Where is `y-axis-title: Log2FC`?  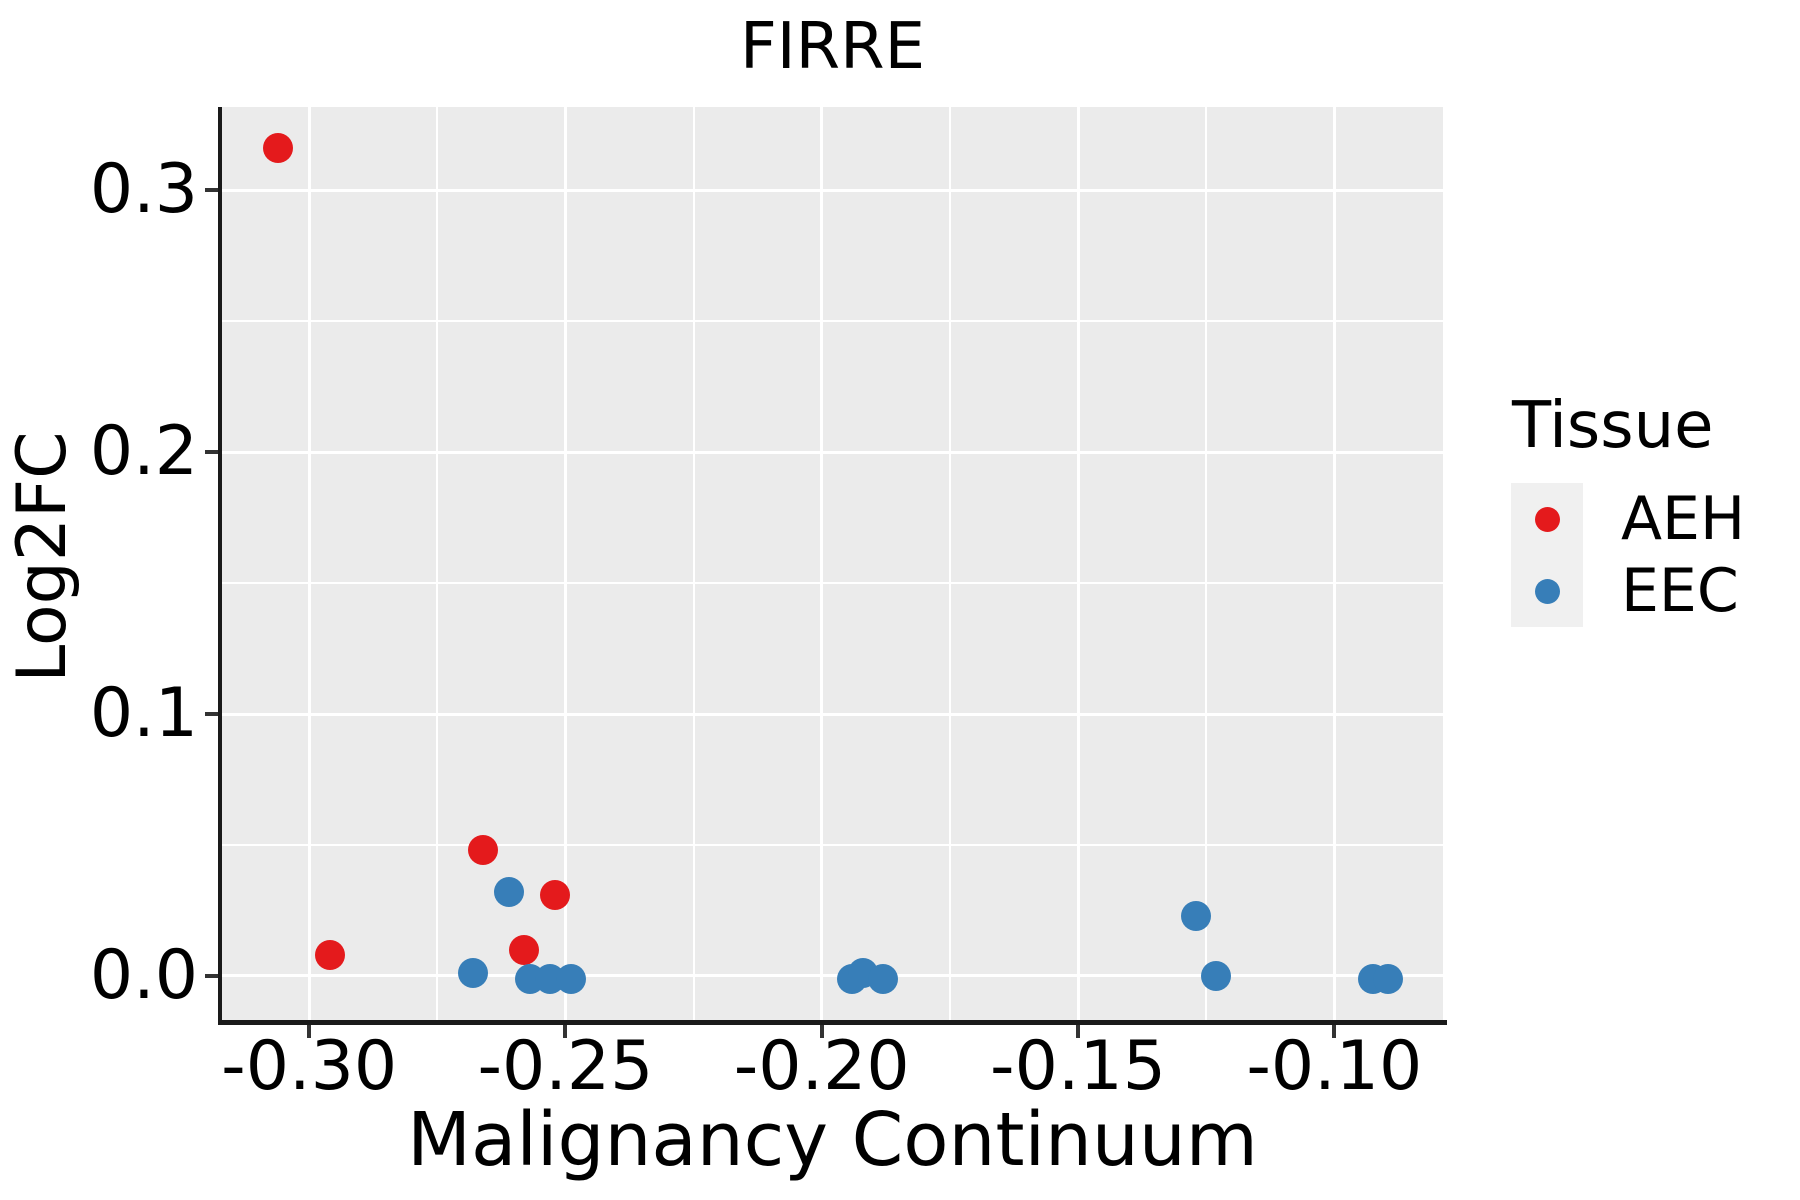
y-axis-title: Log2FC is located at coordinates (42, 557).